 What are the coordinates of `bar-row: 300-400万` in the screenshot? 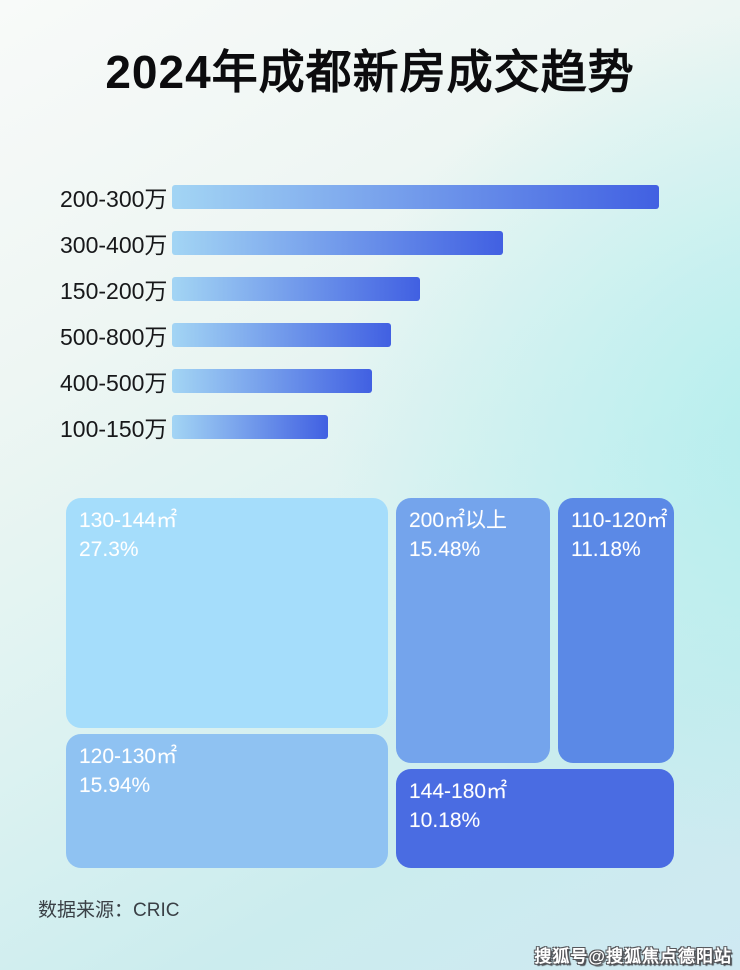 It's located at (370, 244).